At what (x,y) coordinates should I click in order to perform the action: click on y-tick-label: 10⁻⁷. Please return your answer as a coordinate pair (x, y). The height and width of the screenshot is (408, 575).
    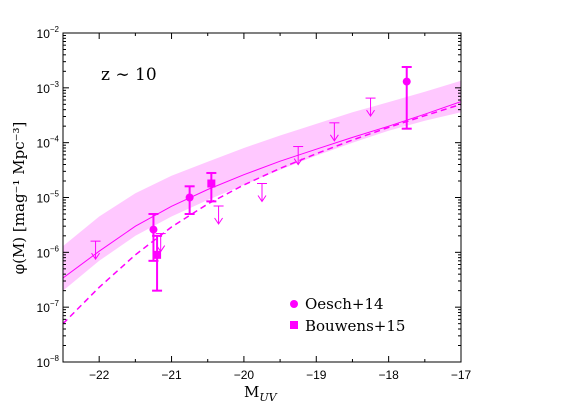
    Looking at the image, I should click on (48, 307).